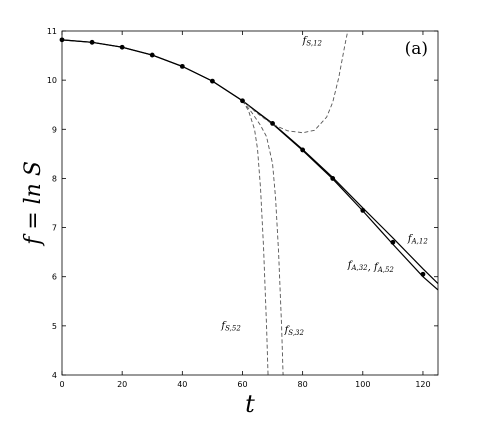 Image resolution: width=485 pixels, height=425 pixels. What do you see at coordinates (54, 129) in the screenshot?
I see `y-tick-label: 9` at bounding box center [54, 129].